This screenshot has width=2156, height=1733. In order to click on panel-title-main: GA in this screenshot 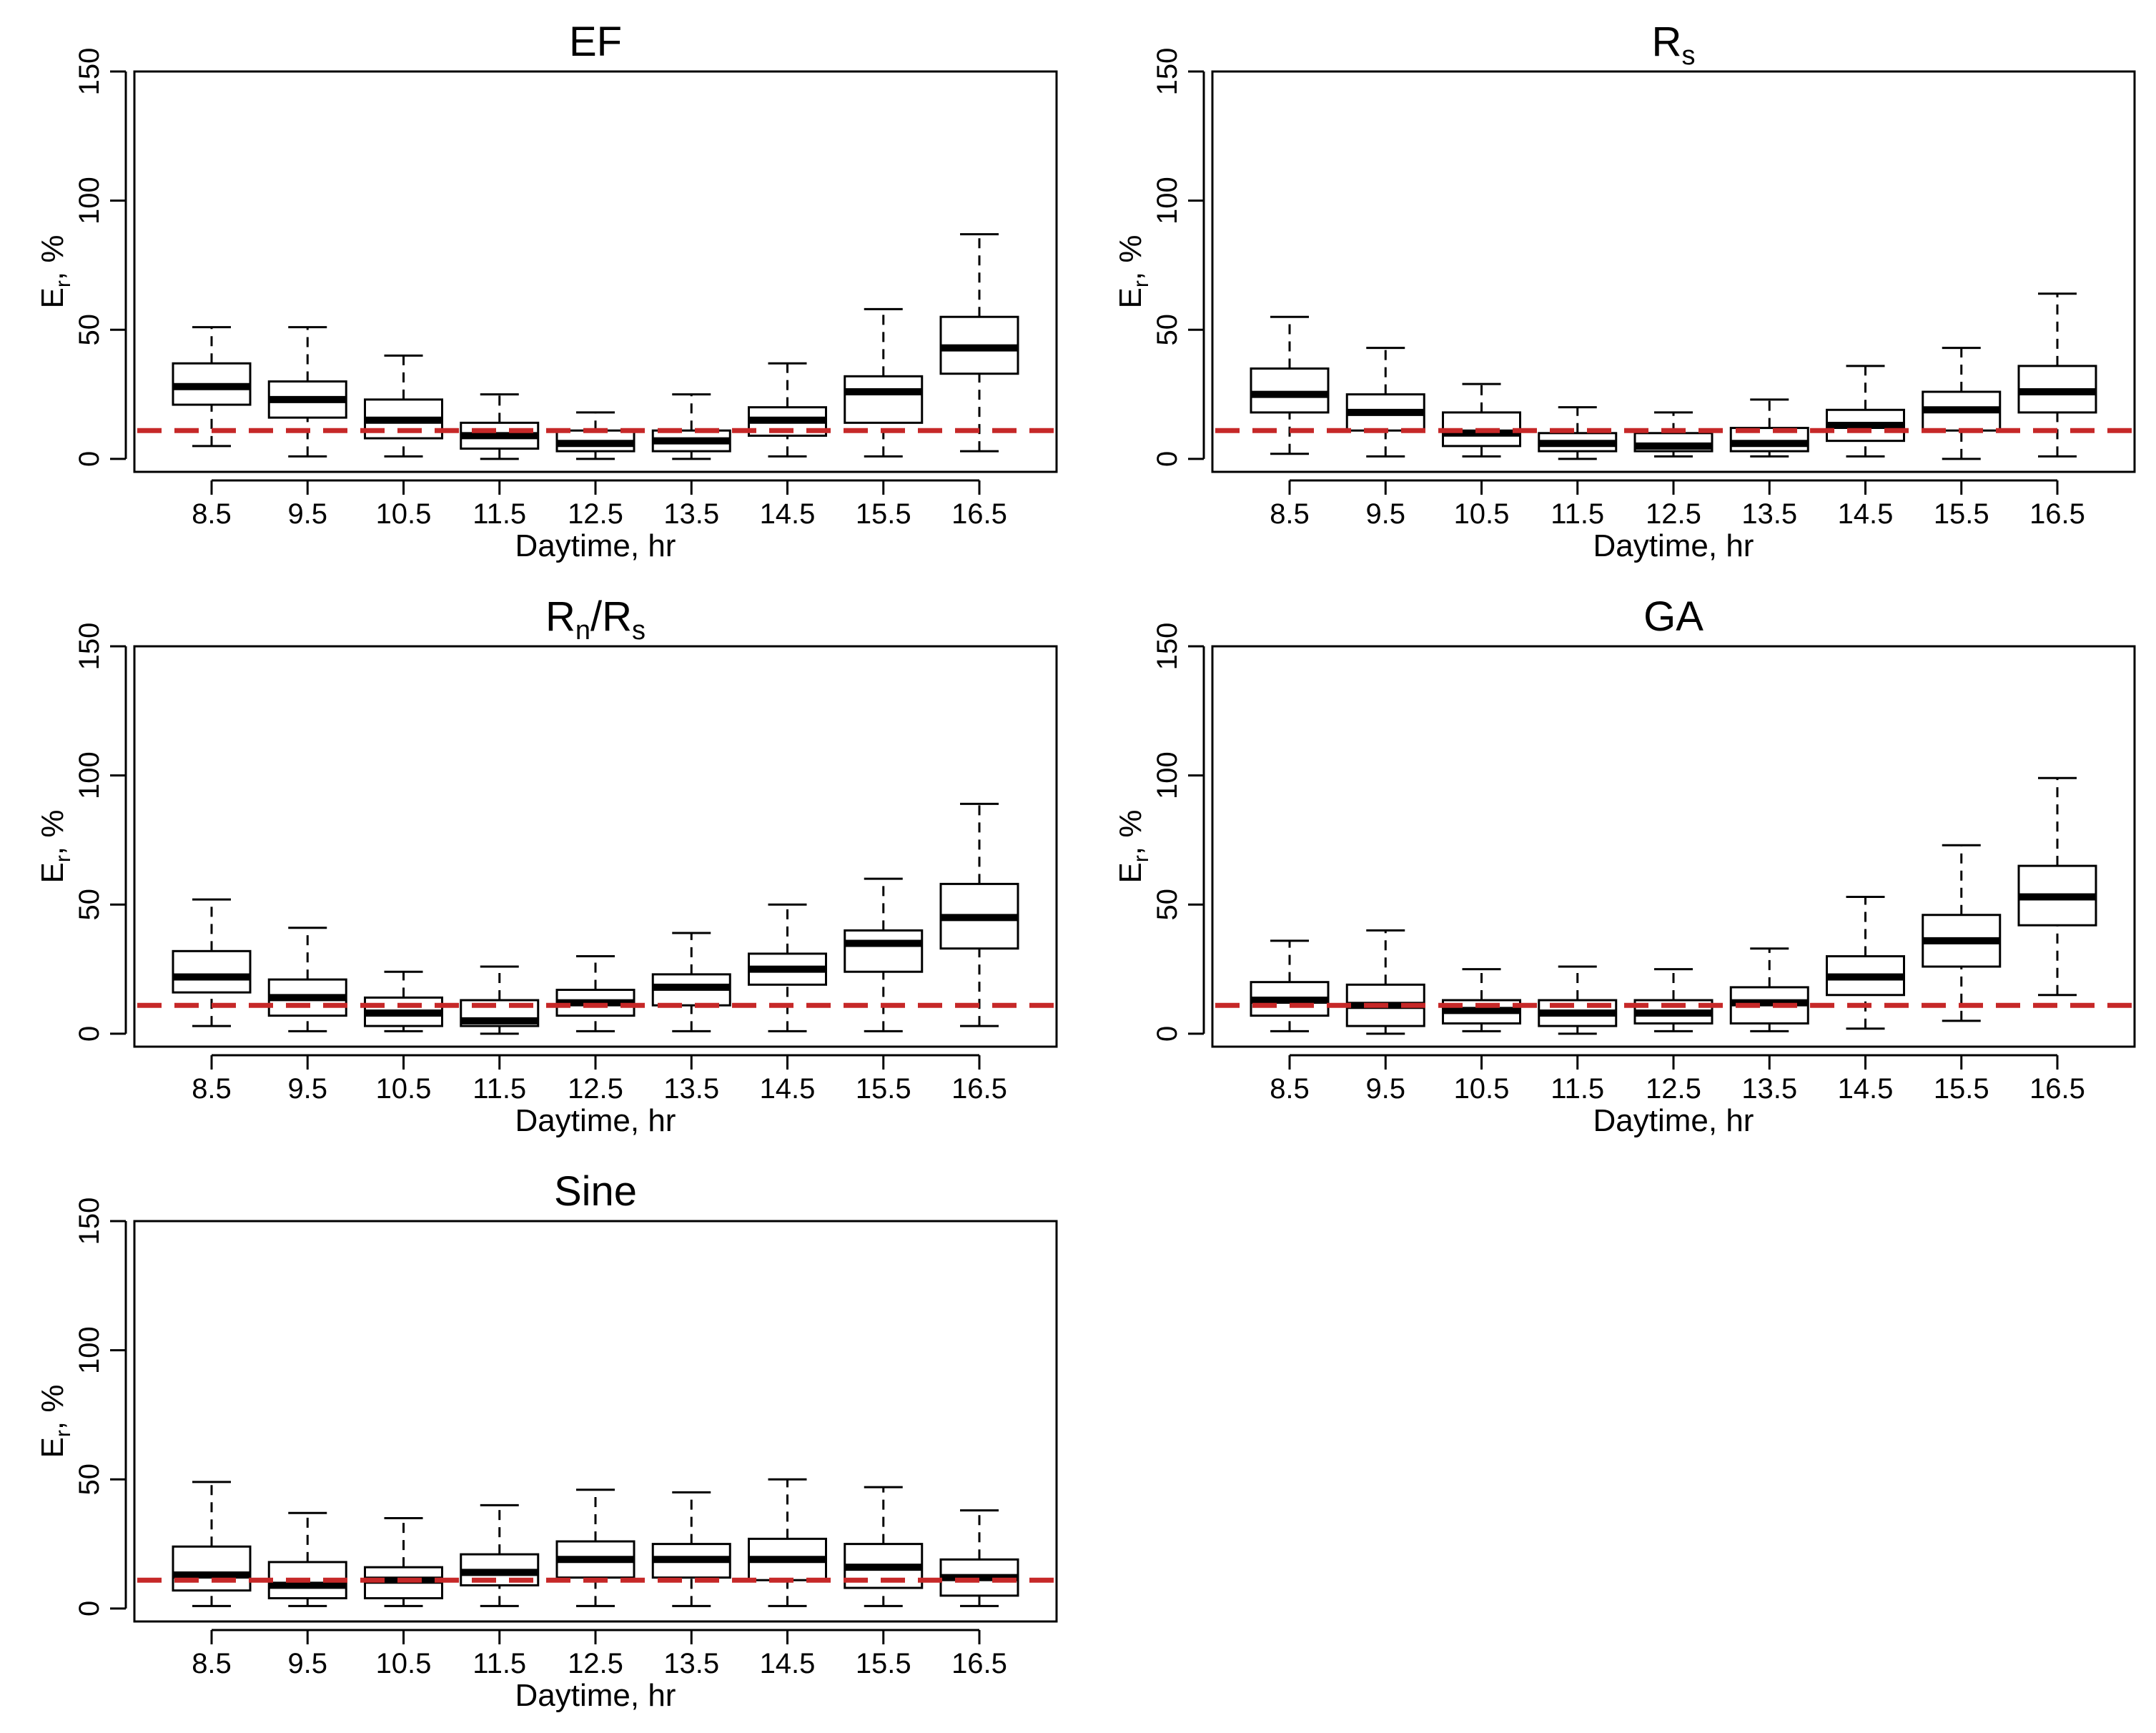, I will do `click(1673, 616)`.